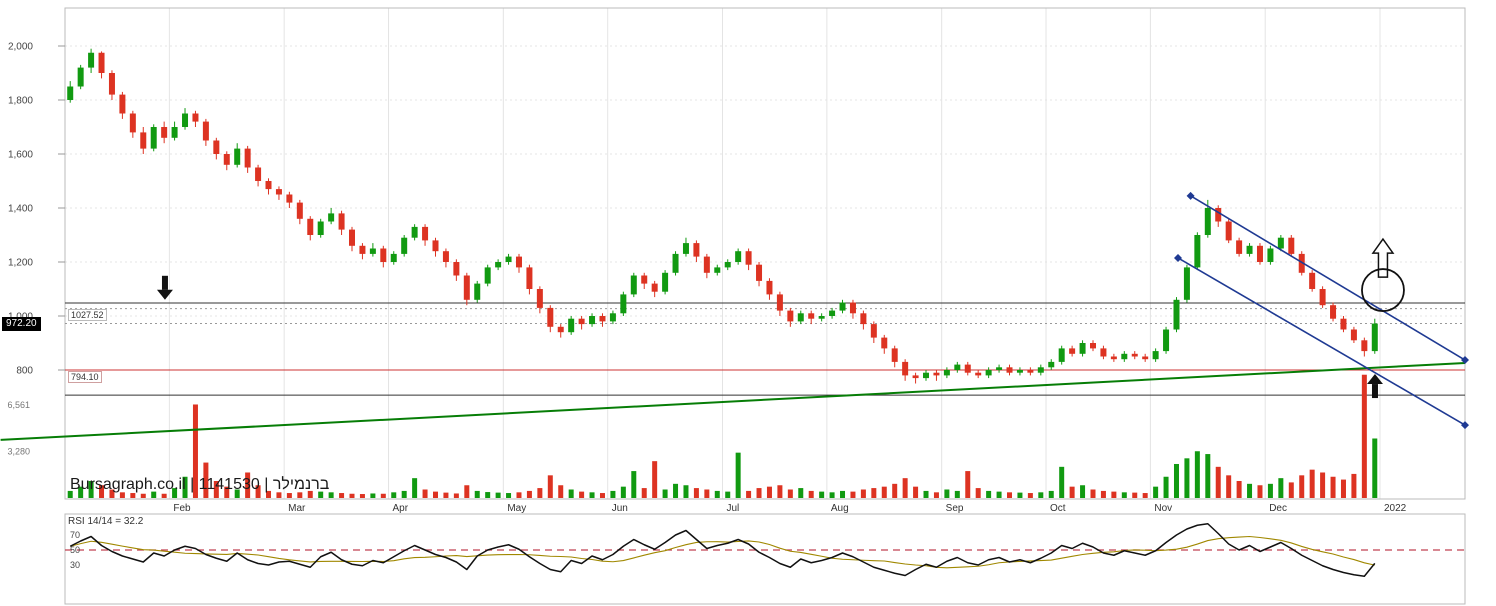 The image size is (1496, 606). Describe the element at coordinates (87, 315) in the screenshot. I see `resistance-price-label: 1027.52` at that location.